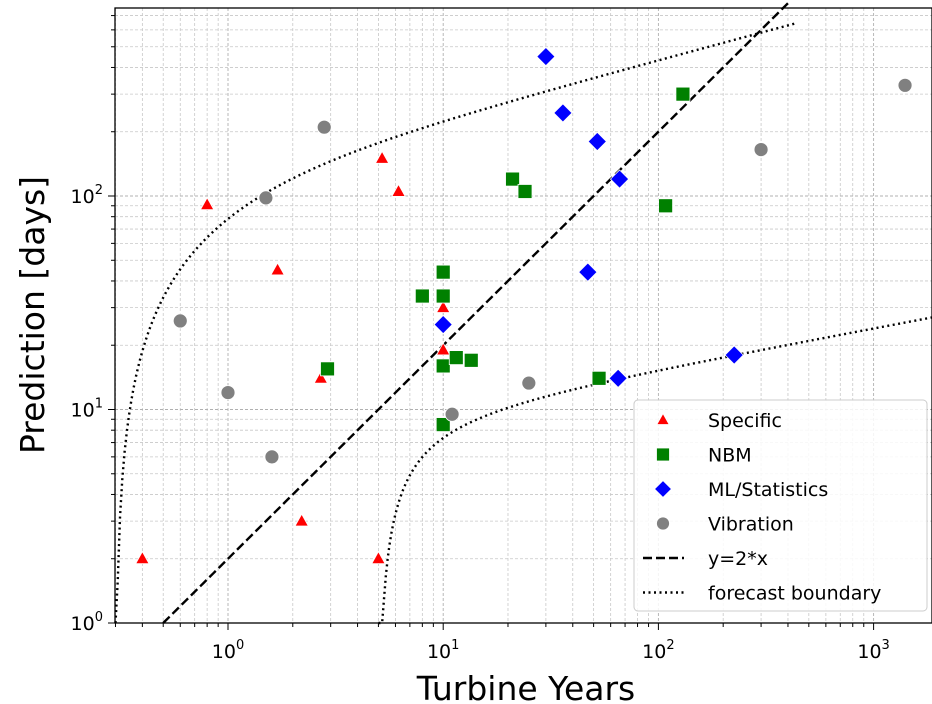 This screenshot has width=932, height=704. Describe the element at coordinates (87, 409) in the screenshot. I see `y-tick-label: 10¹` at that location.